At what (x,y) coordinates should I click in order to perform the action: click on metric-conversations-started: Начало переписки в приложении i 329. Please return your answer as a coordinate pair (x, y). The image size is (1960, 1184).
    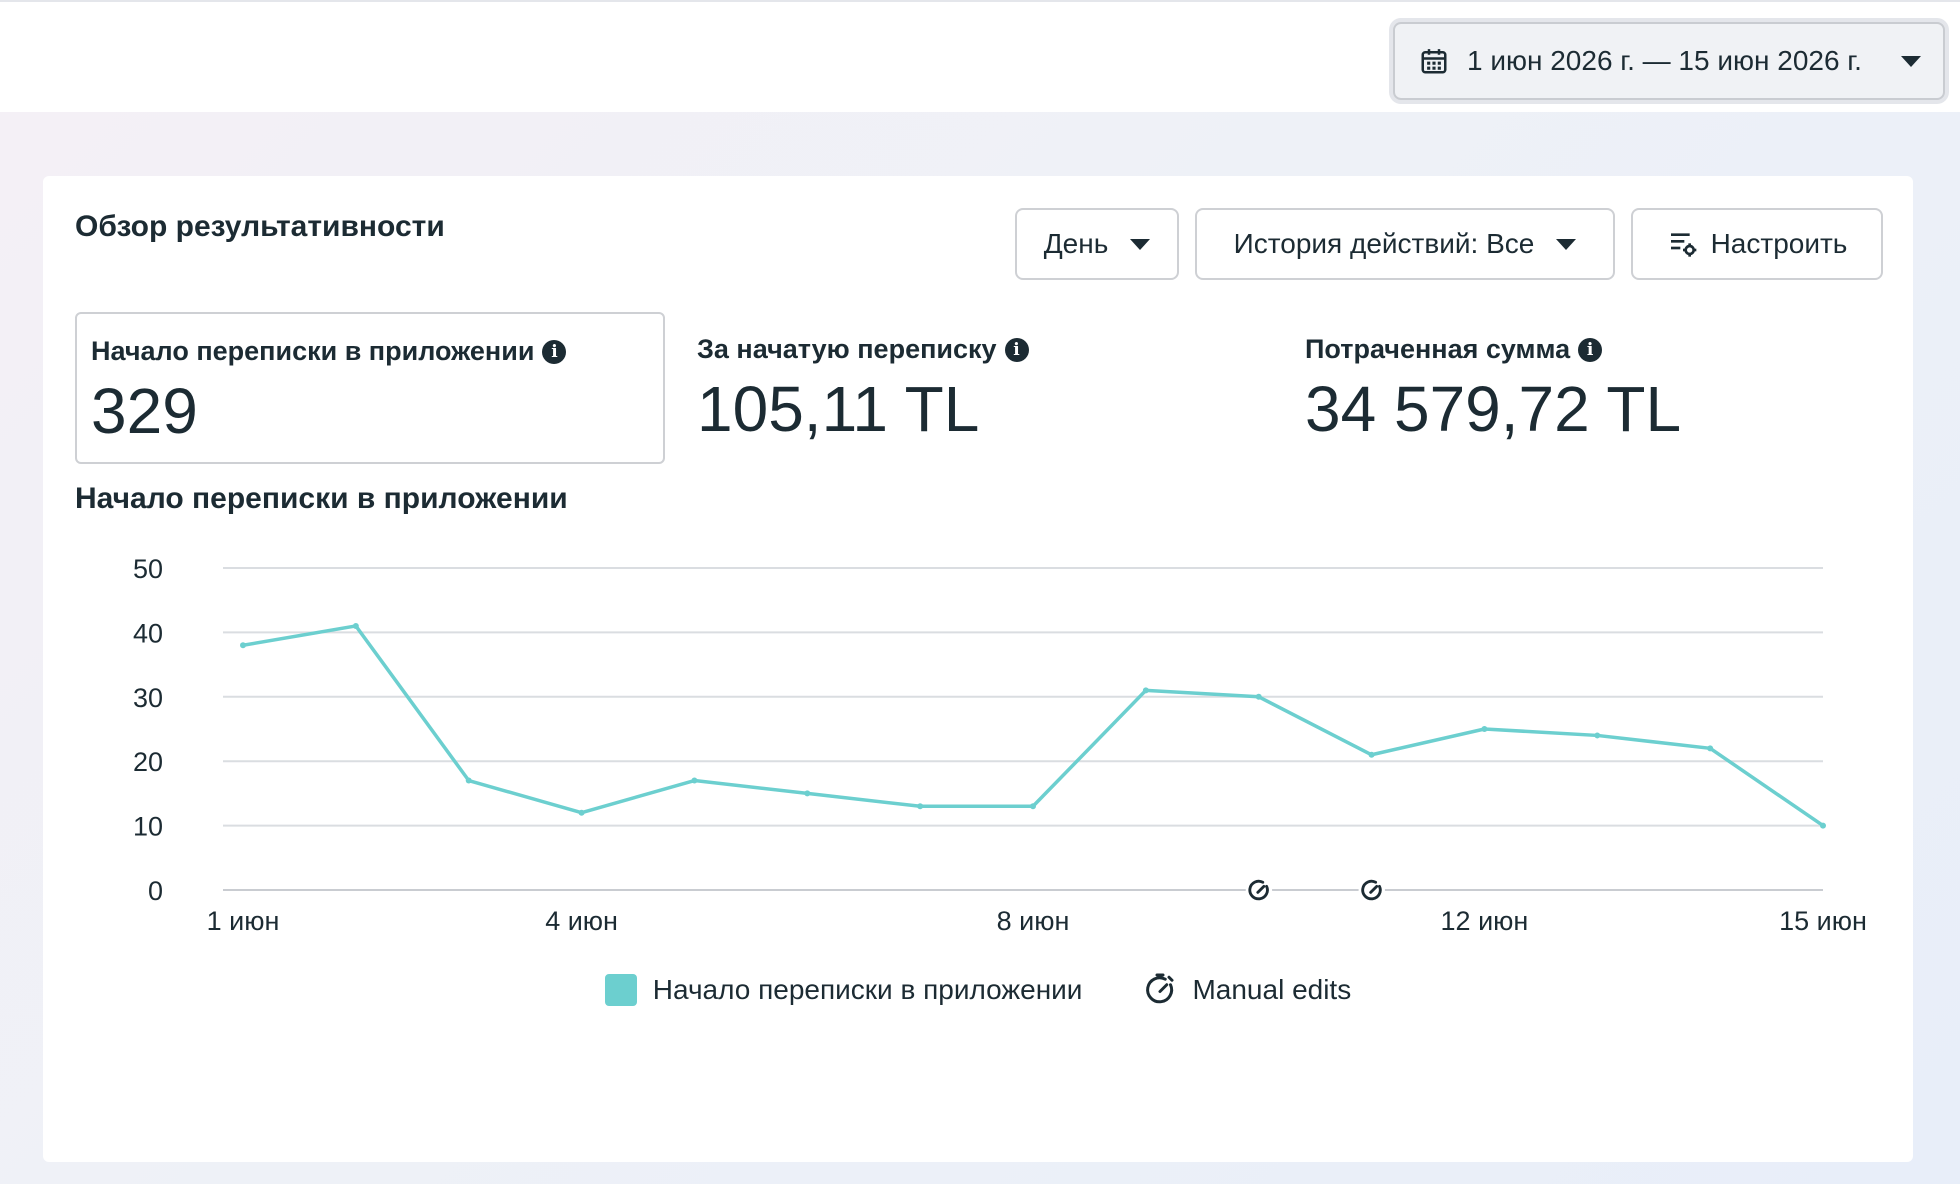
    Looking at the image, I should click on (370, 388).